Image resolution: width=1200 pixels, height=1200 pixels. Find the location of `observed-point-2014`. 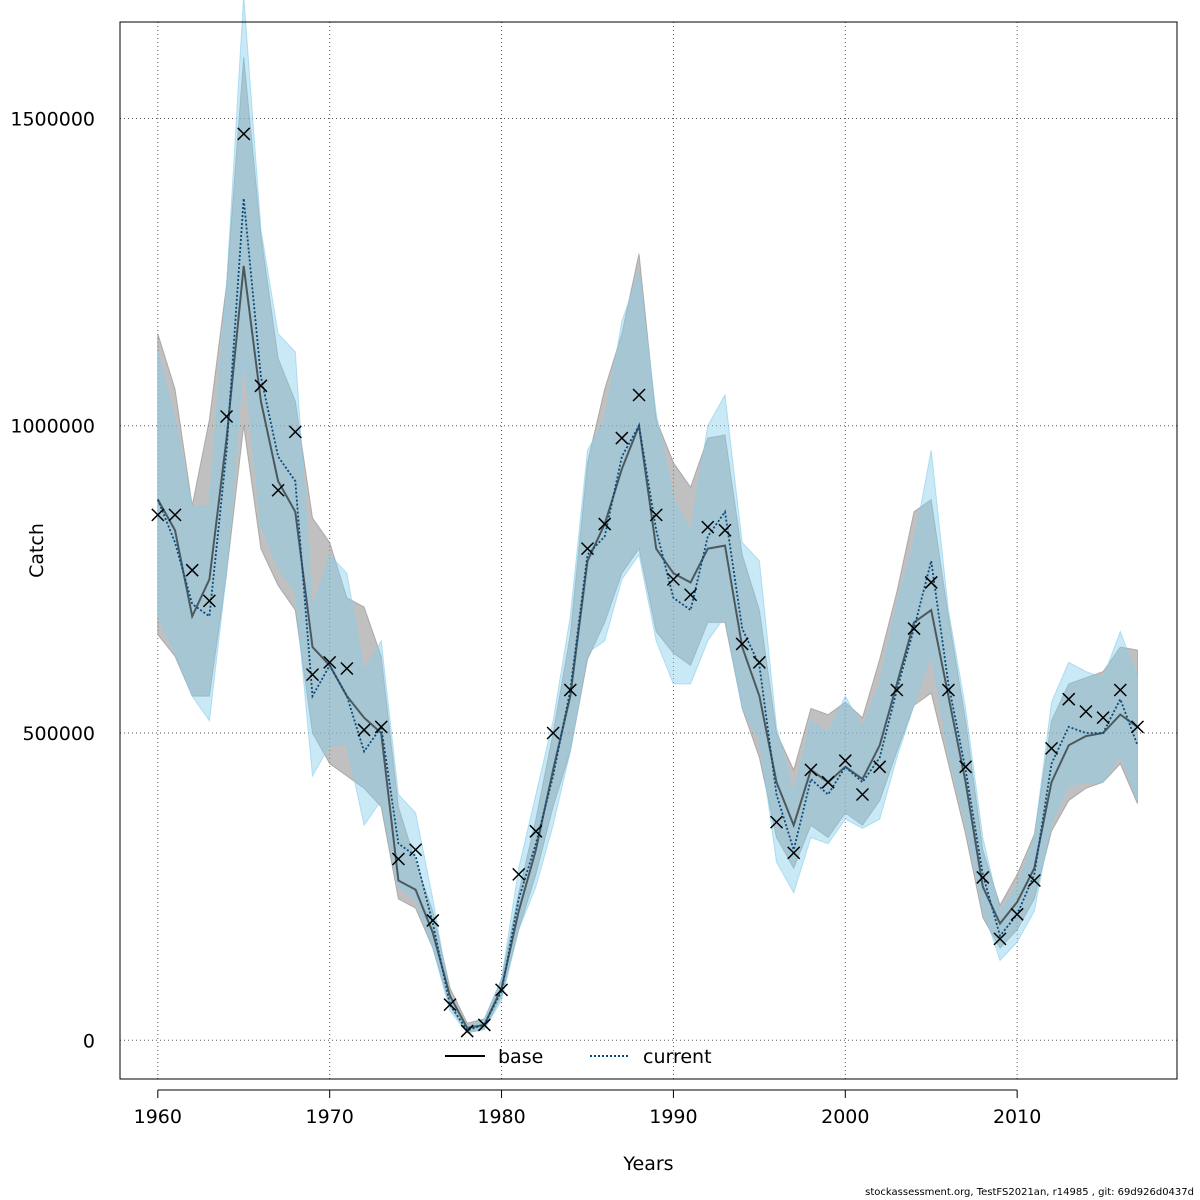

observed-point-2014 is located at coordinates (1086, 711).